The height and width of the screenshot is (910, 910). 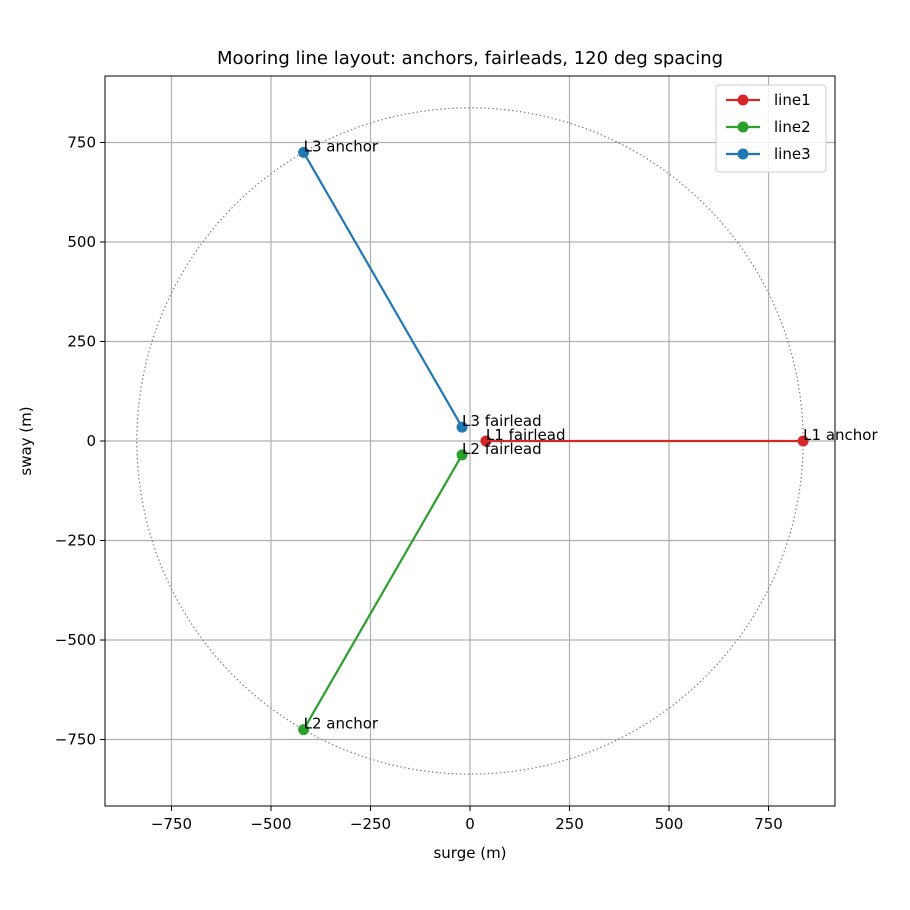 What do you see at coordinates (743, 154) in the screenshot?
I see `legend-marker-line3` at bounding box center [743, 154].